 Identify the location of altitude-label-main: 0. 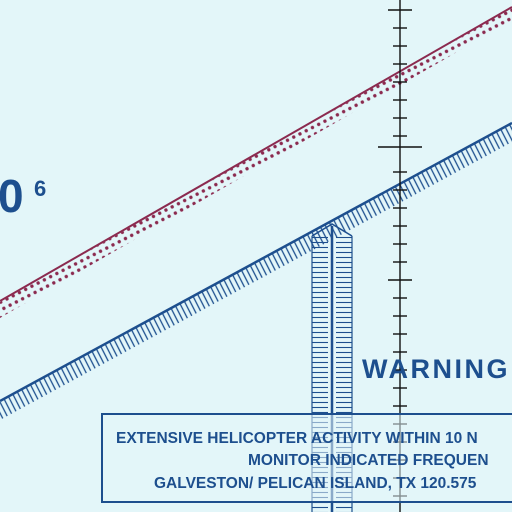
(12, 196).